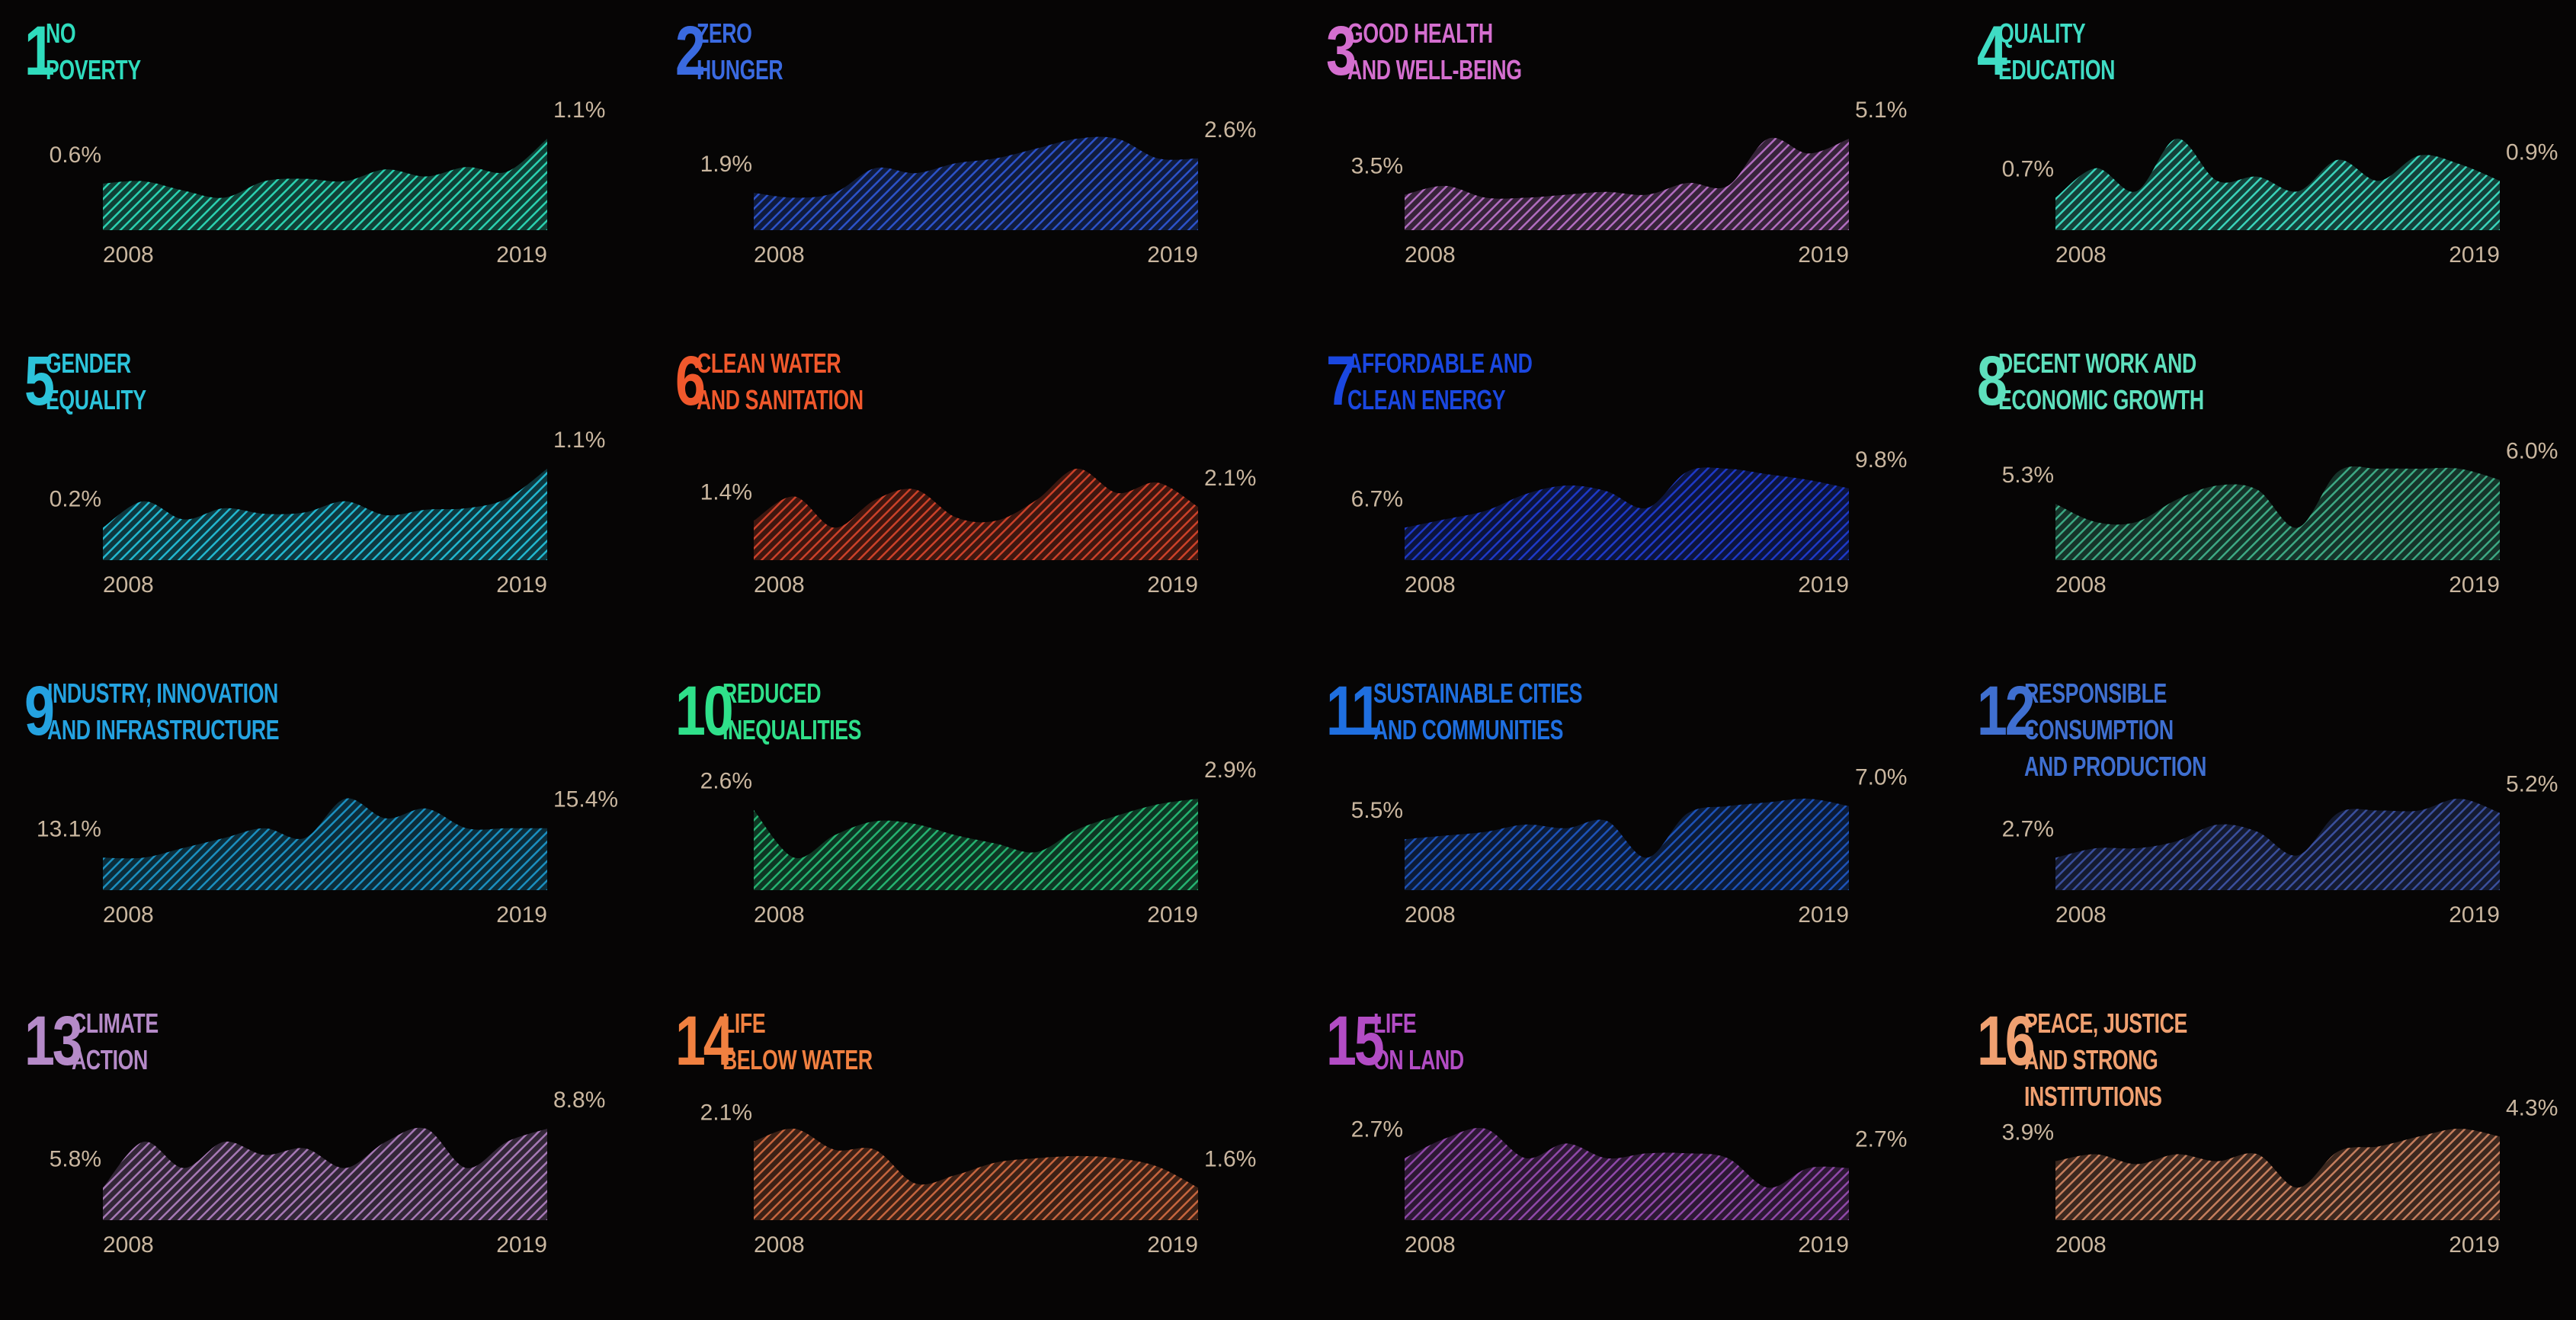 The image size is (2576, 1320). I want to click on end-value-label: 2.6%, so click(1230, 130).